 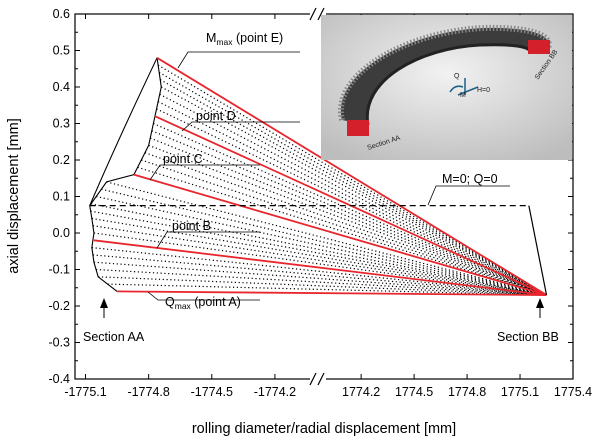 I want to click on section-aa-arrow-icon, so click(x=104, y=303).